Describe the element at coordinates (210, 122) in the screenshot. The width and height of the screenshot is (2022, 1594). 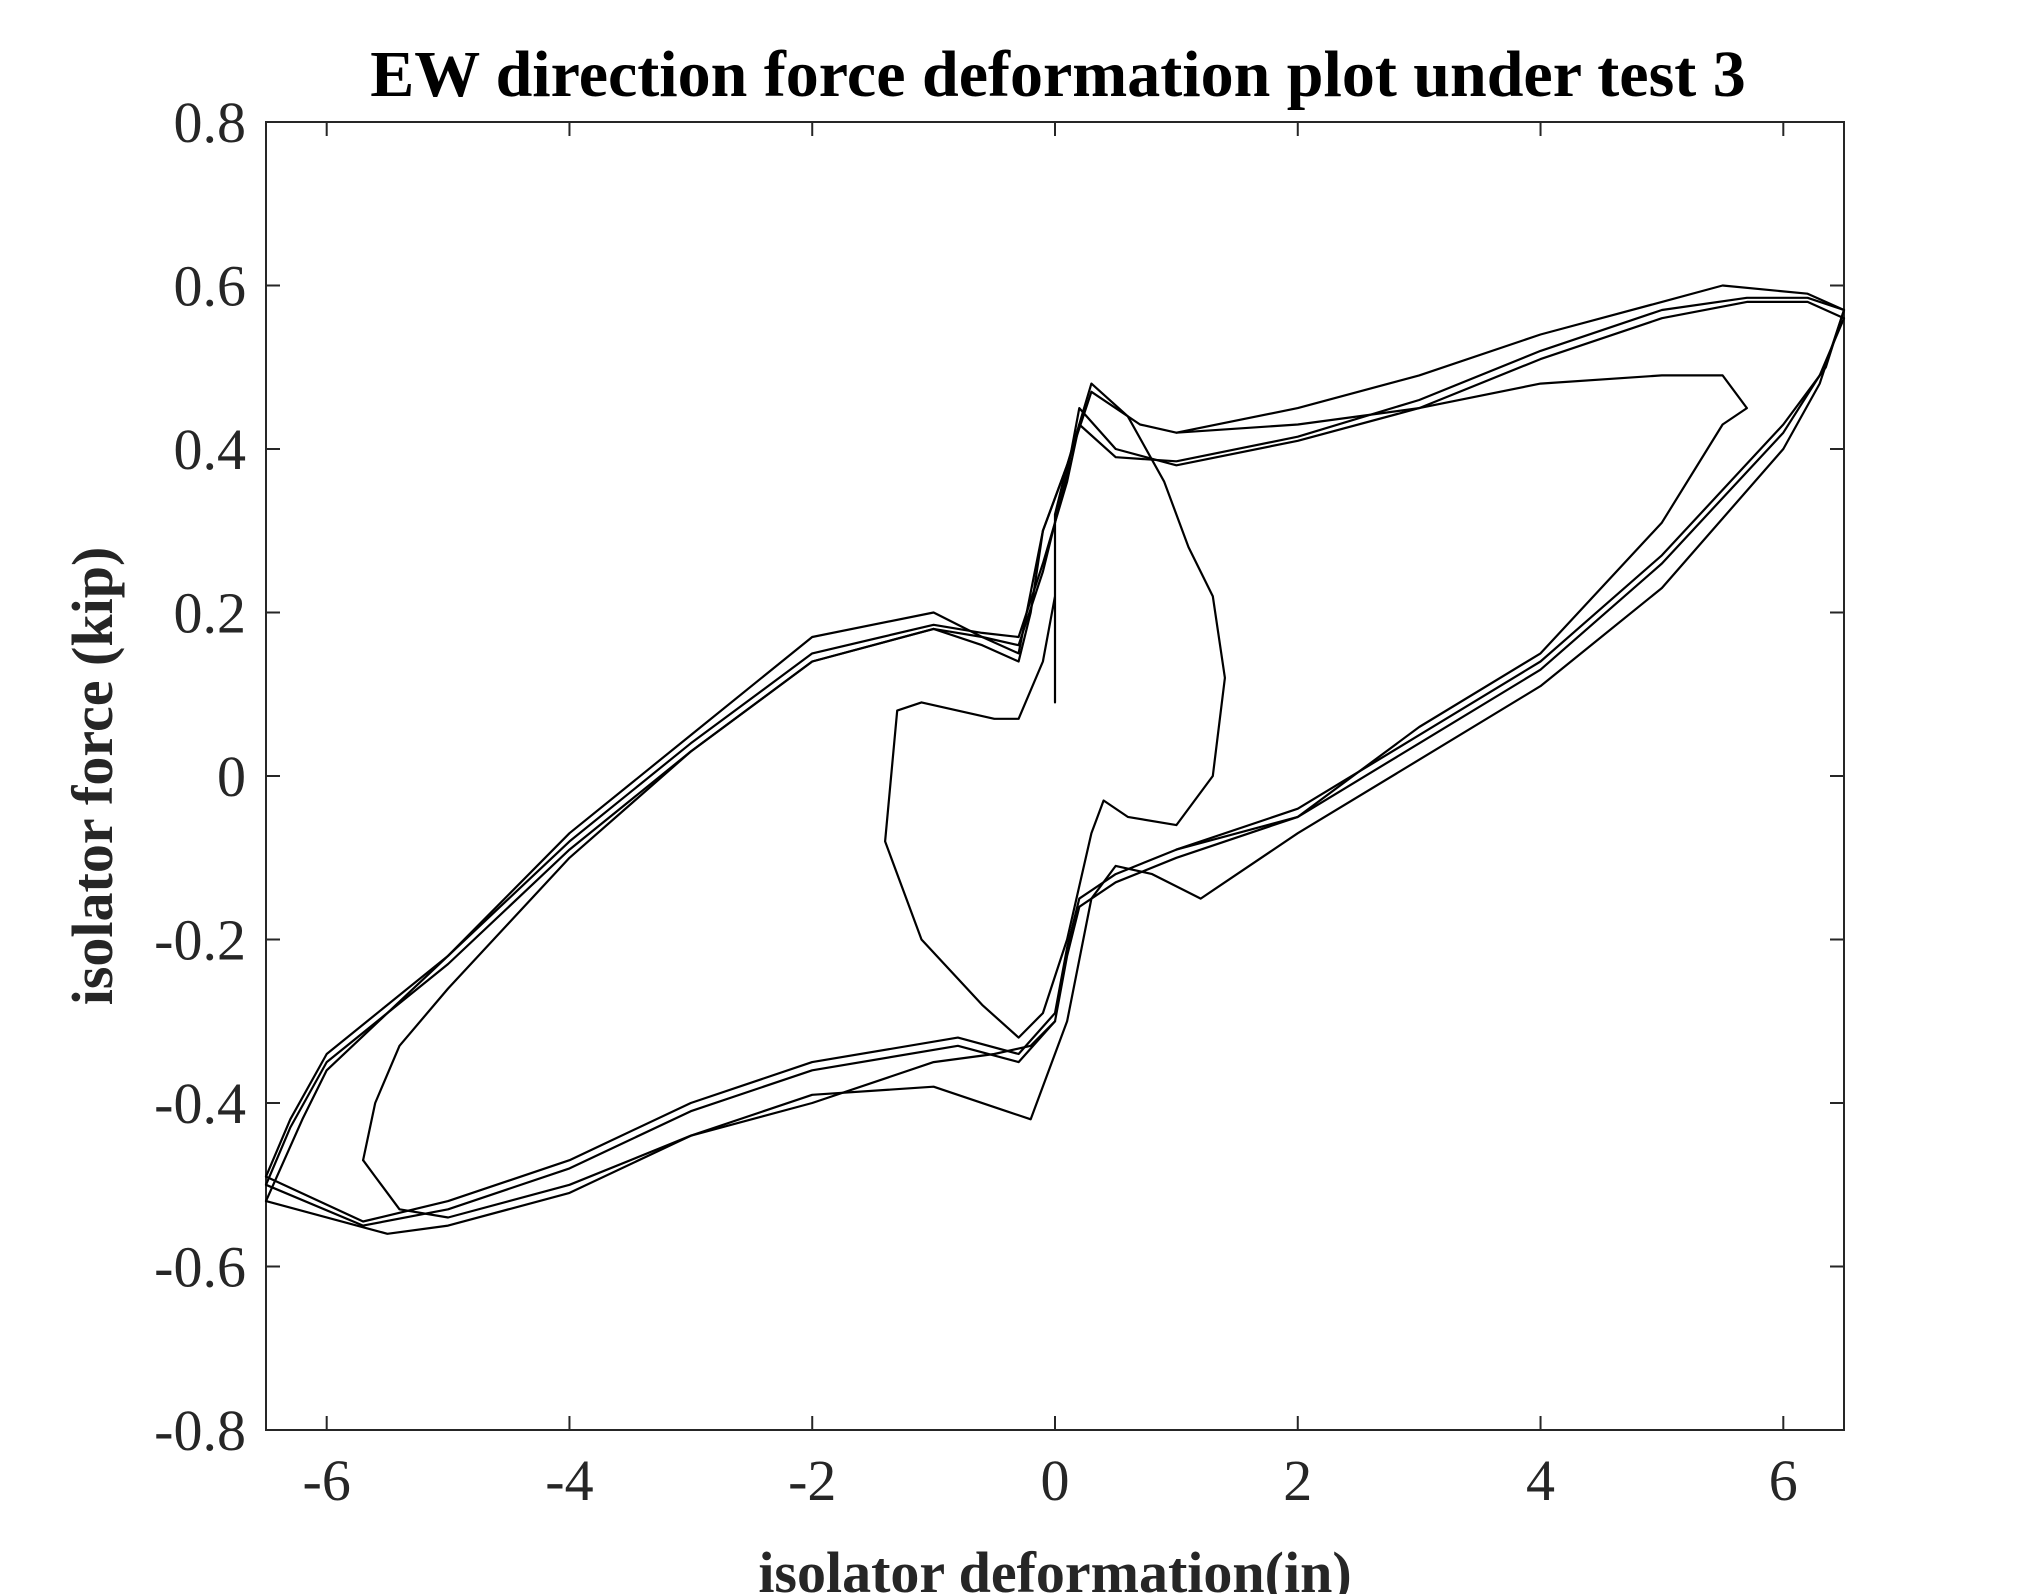
I see `y-tick-label: 0.8` at that location.